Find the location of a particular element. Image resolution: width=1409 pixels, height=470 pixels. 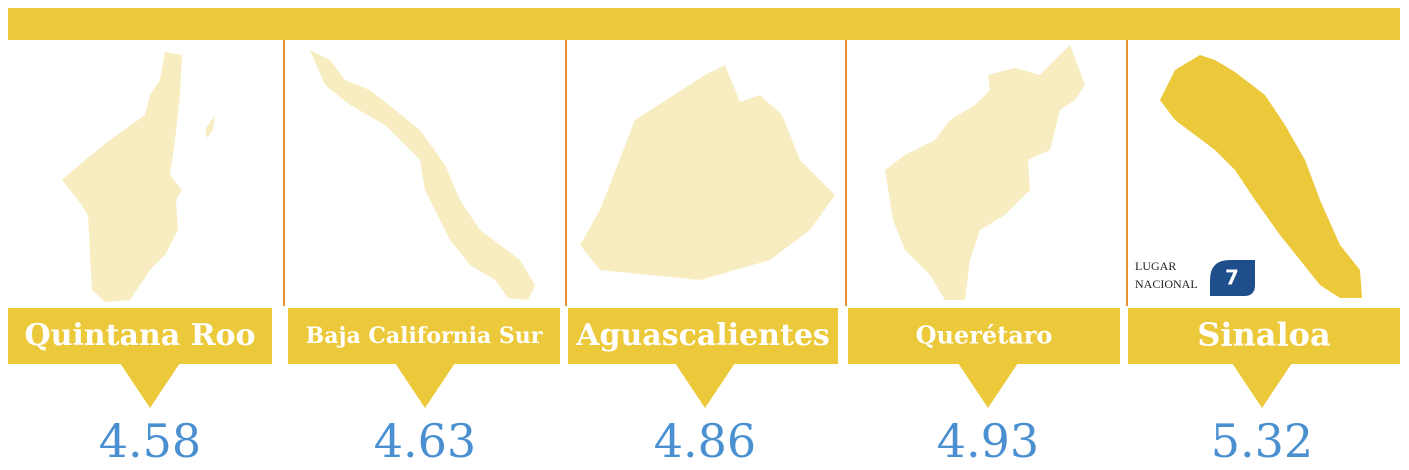

state-value: 4.93 is located at coordinates (988, 441).